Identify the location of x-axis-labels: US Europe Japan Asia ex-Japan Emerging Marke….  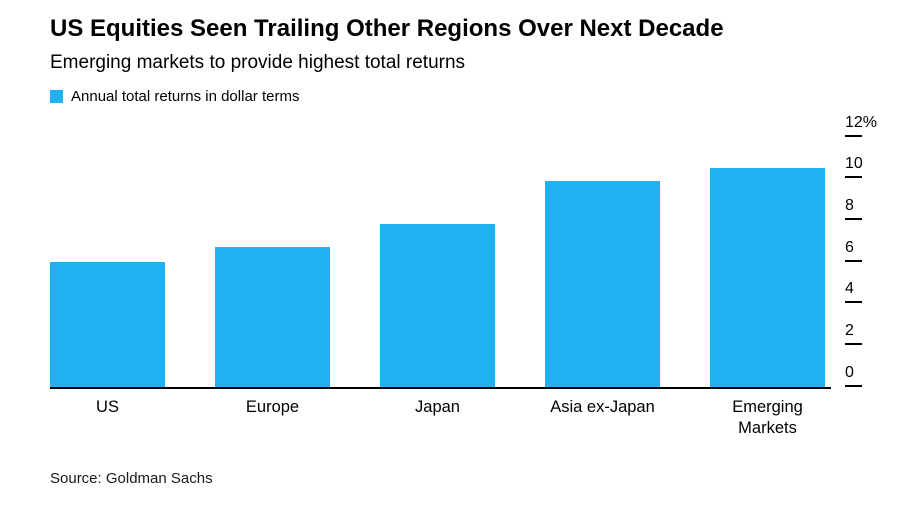
(437, 418).